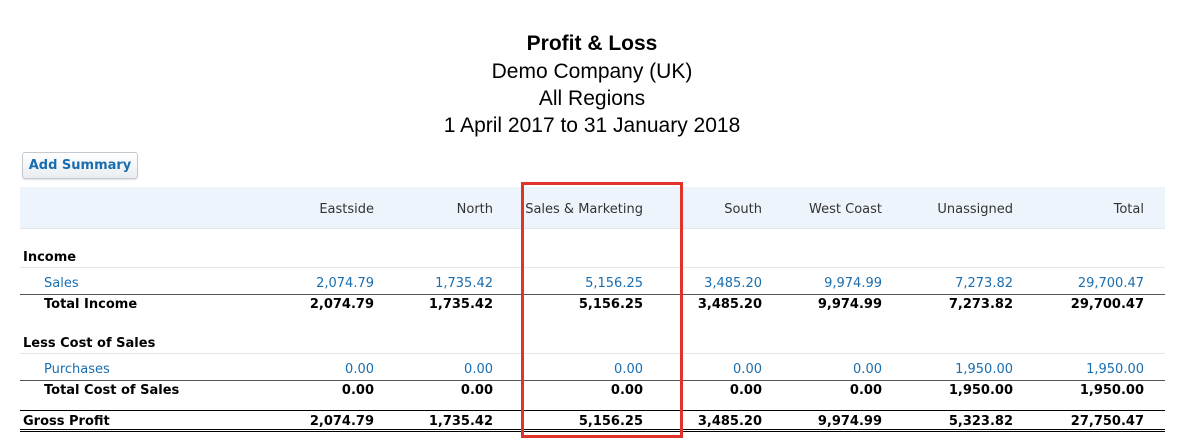 The height and width of the screenshot is (447, 1200). Describe the element at coordinates (460, 421) in the screenshot. I see `gross-profit-amount: 1,735.42` at that location.